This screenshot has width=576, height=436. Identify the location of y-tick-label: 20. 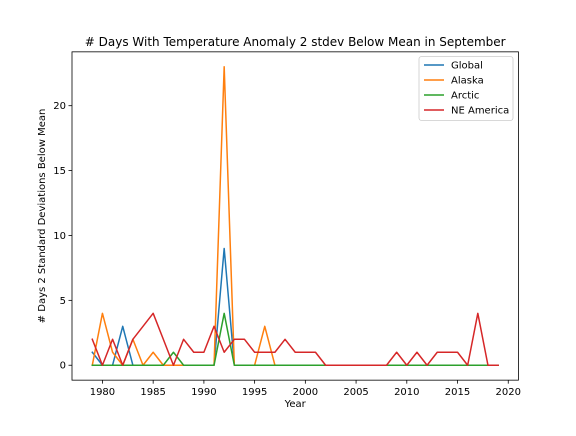
(59, 106).